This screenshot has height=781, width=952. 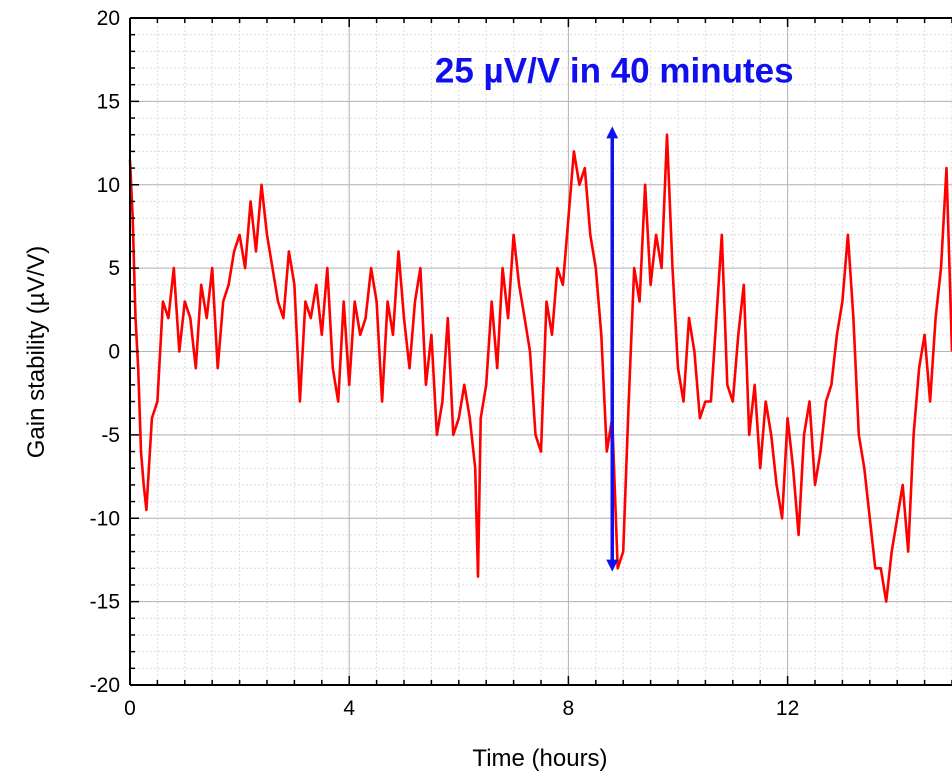 I want to click on annotation-arrowhead-bottom, so click(x=612, y=565).